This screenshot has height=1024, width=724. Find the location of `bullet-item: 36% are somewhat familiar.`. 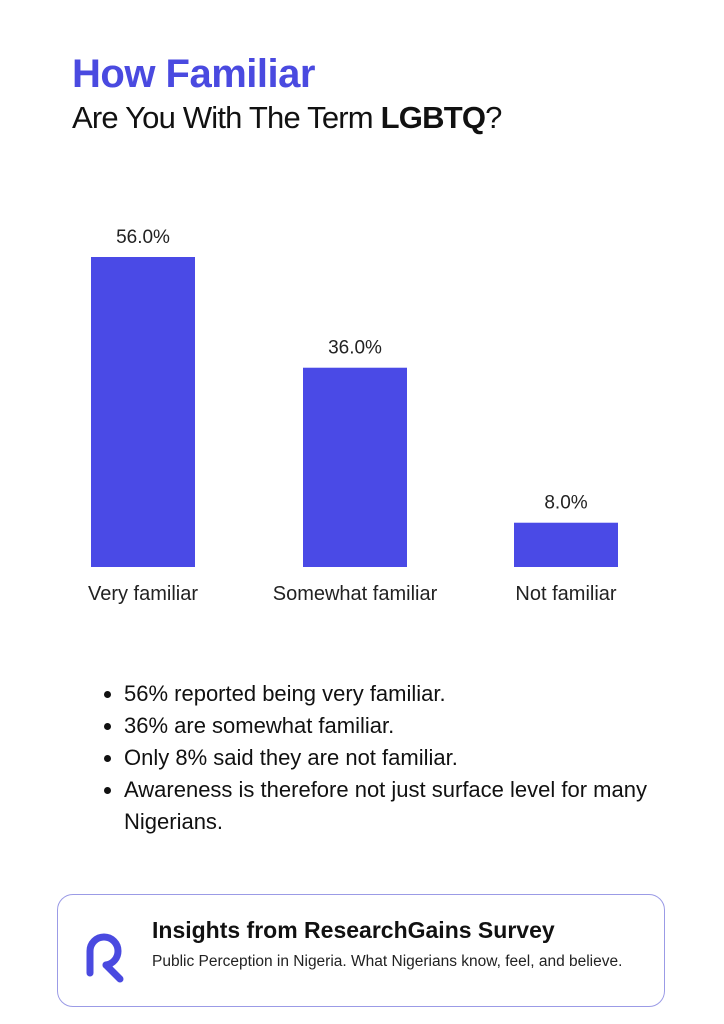

bullet-item: 36% are somewhat familiar. is located at coordinates (384, 726).